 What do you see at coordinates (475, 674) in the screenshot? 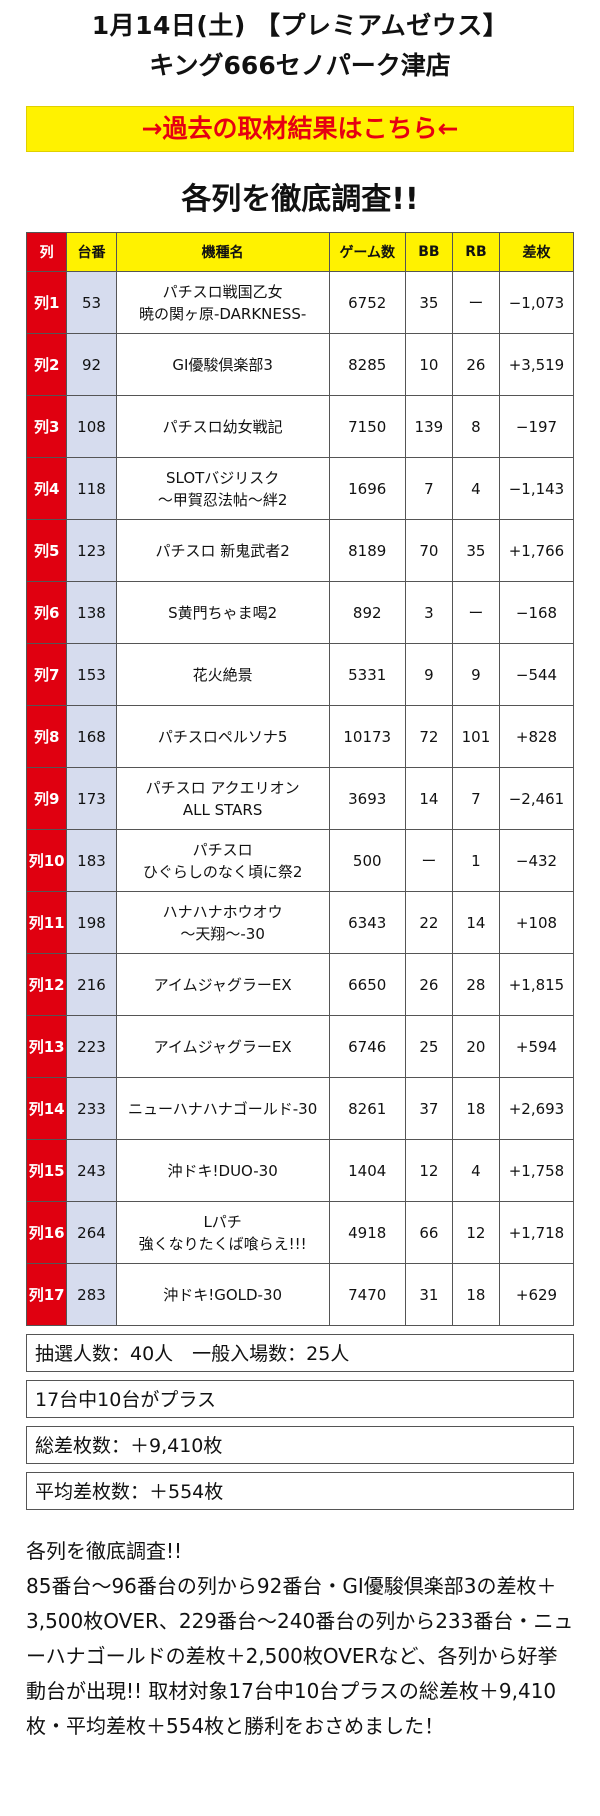
I see `rb-count: 9` at bounding box center [475, 674].